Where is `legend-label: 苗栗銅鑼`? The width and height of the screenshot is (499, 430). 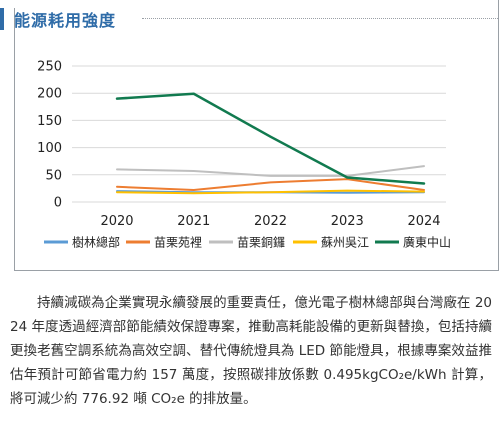
legend-label: 苗栗銅鑼 is located at coordinates (261, 242).